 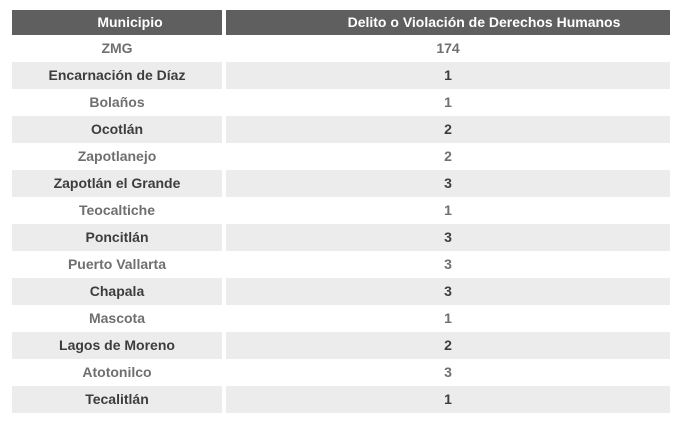 I want to click on table-row: Chapala 3, so click(x=341, y=291).